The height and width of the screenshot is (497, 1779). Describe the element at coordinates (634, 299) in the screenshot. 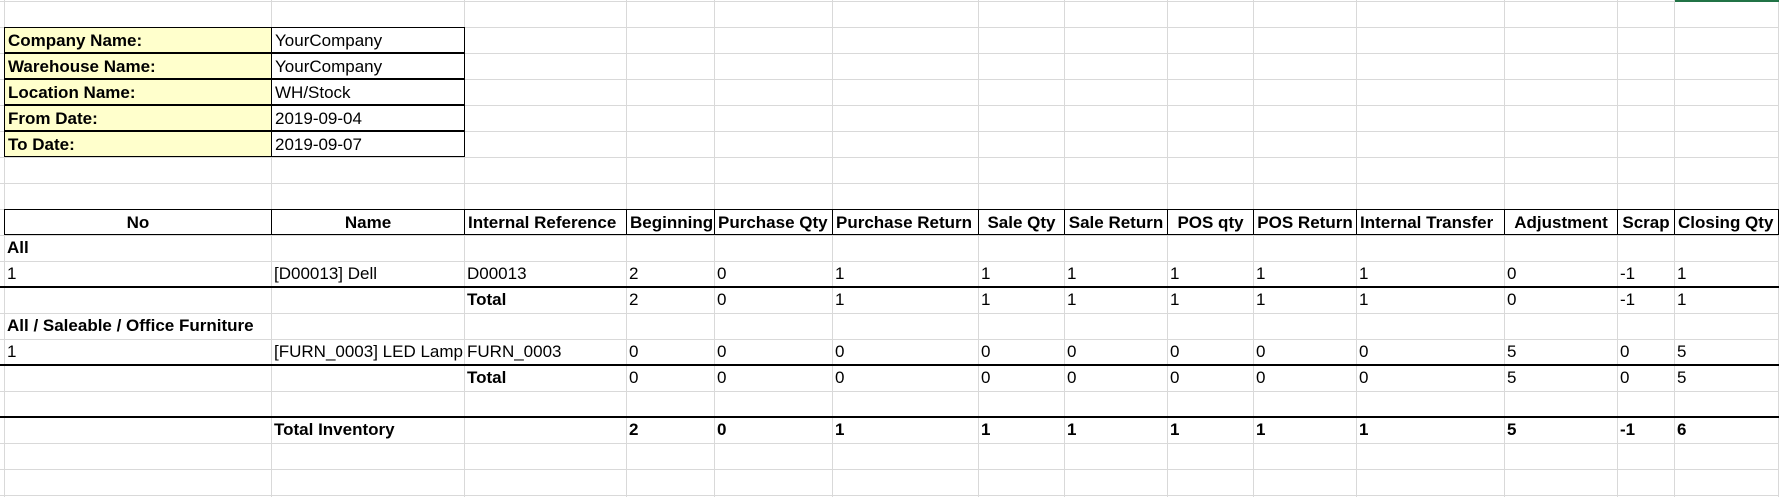

I see `total-cell: 2` at that location.